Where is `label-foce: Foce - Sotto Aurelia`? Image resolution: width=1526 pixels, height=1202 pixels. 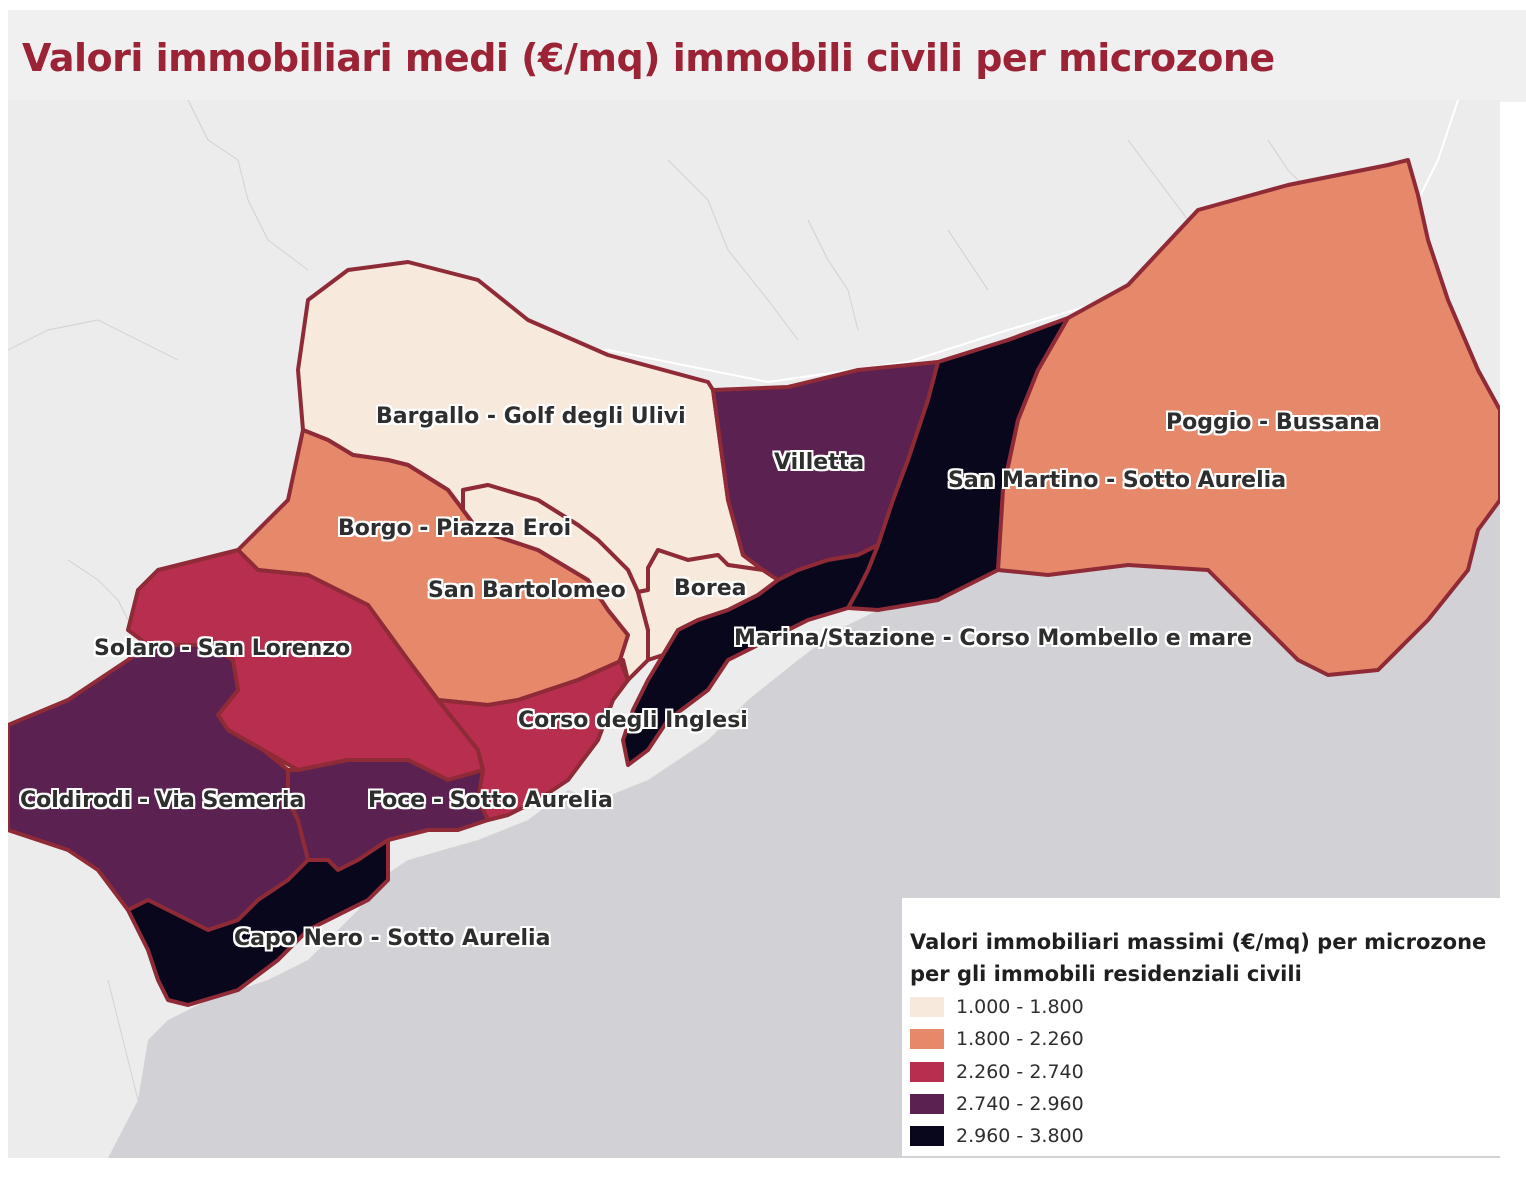 label-foce: Foce - Sotto Aurelia is located at coordinates (490, 800).